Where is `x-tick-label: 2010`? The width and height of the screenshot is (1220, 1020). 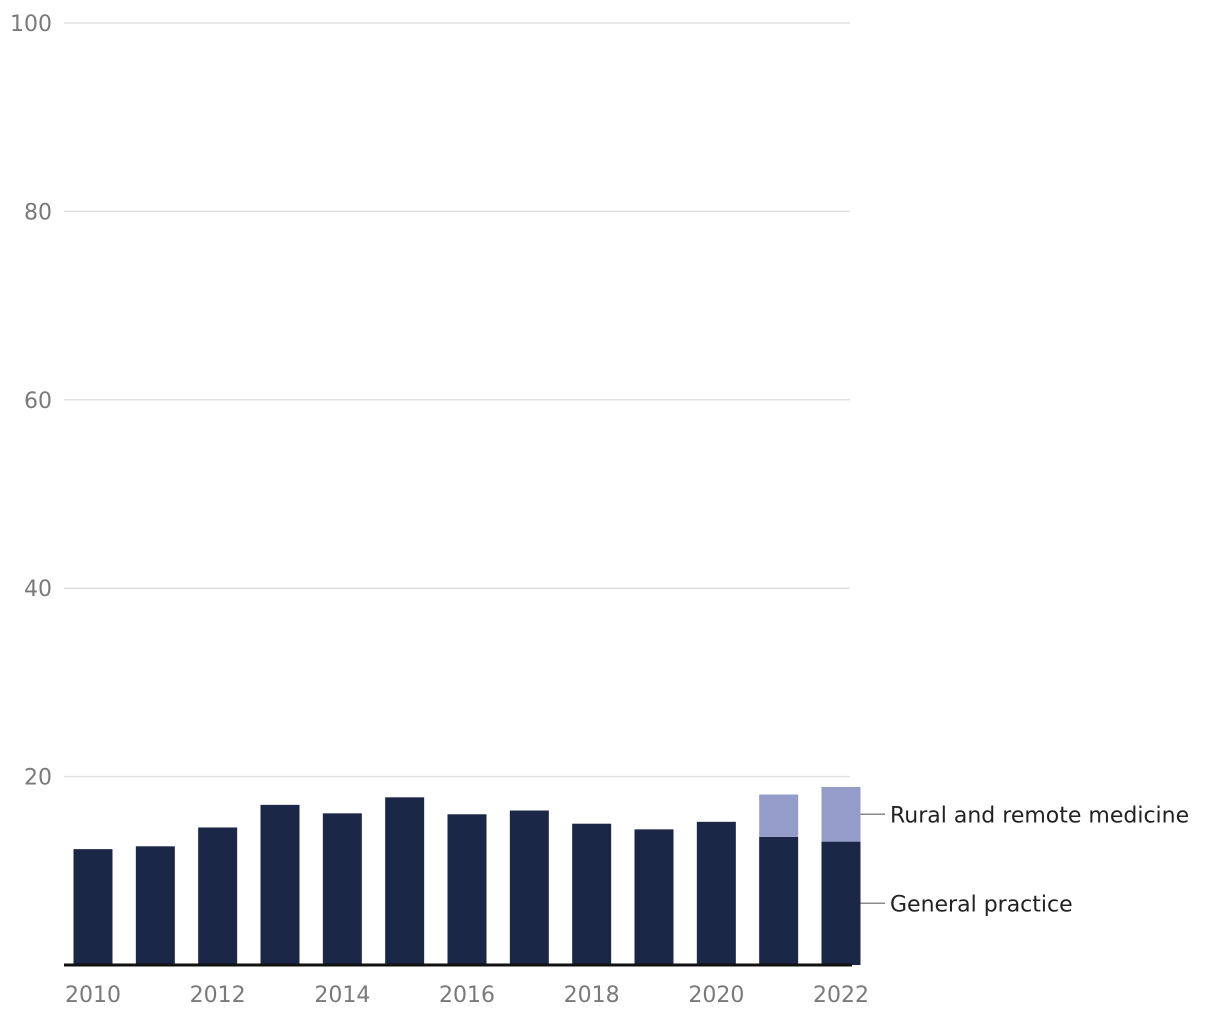
x-tick-label: 2010 is located at coordinates (93, 995).